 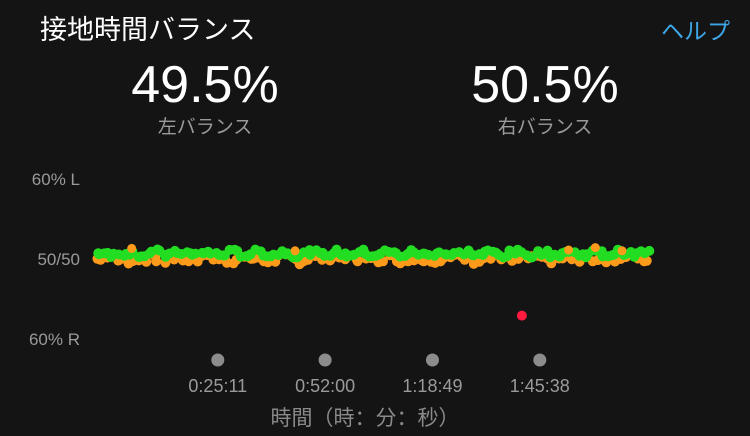 What do you see at coordinates (217, 386) in the screenshot?
I see `x-tick-label: 0:25:11` at bounding box center [217, 386].